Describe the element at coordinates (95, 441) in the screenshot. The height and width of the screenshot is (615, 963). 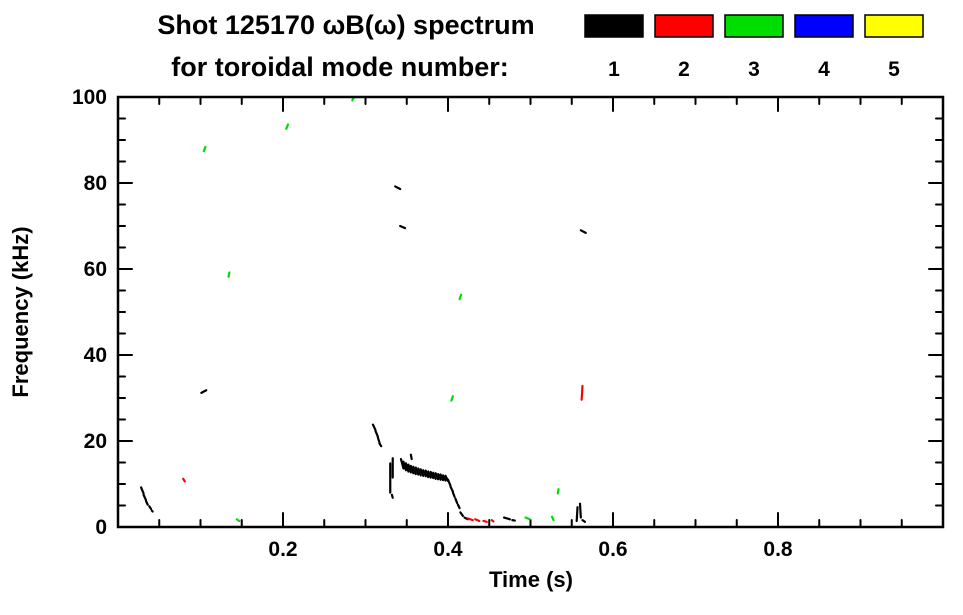
I see `y-tick-label: 20` at that location.